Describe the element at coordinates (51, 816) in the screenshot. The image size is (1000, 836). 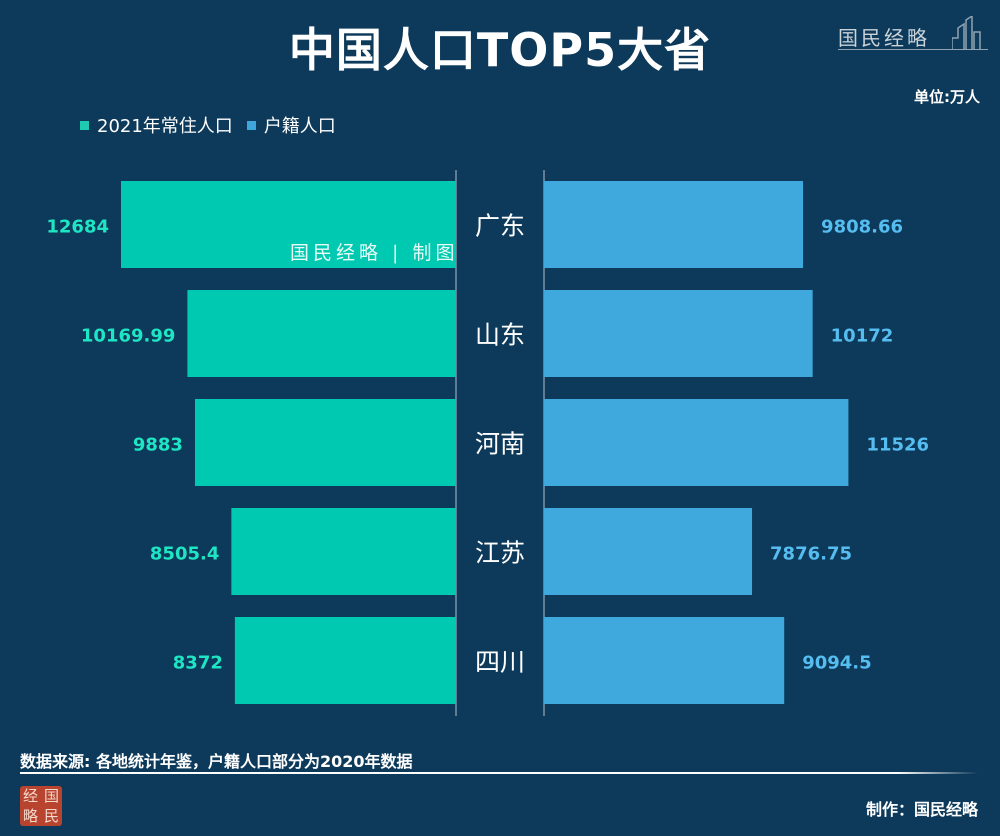
I see `seal-char: 民` at that location.